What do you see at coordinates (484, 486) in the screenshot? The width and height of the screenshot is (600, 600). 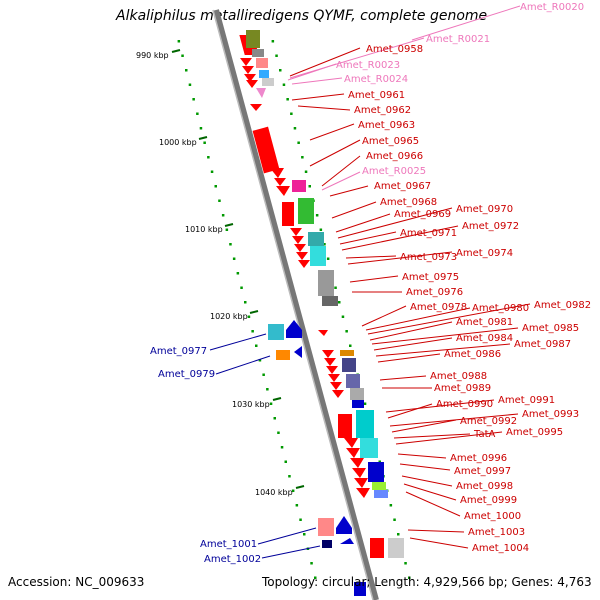 I see `gene-label-forward: Amet_0998` at bounding box center [484, 486].